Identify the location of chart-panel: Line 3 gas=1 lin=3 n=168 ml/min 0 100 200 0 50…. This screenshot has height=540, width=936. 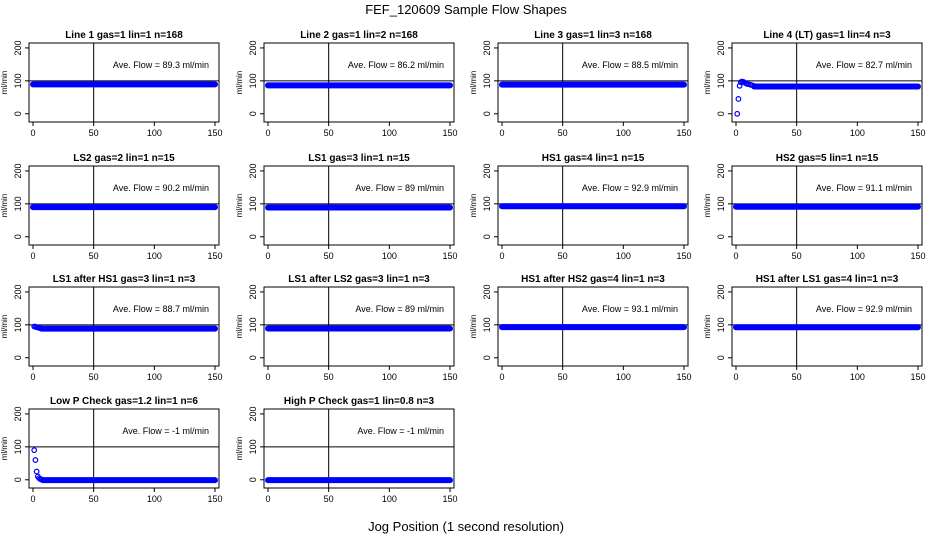
(580, 84).